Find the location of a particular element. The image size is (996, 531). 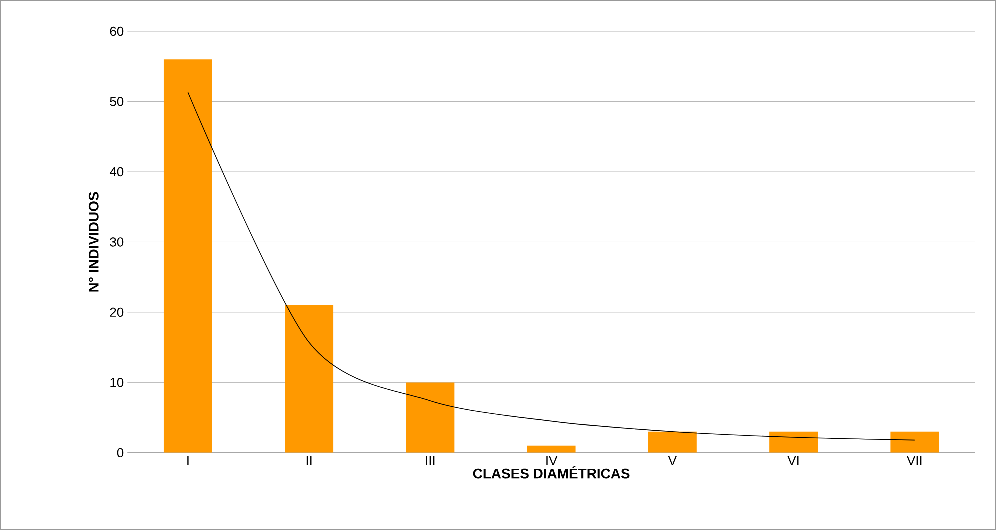

x-tick-label: V is located at coordinates (672, 461).